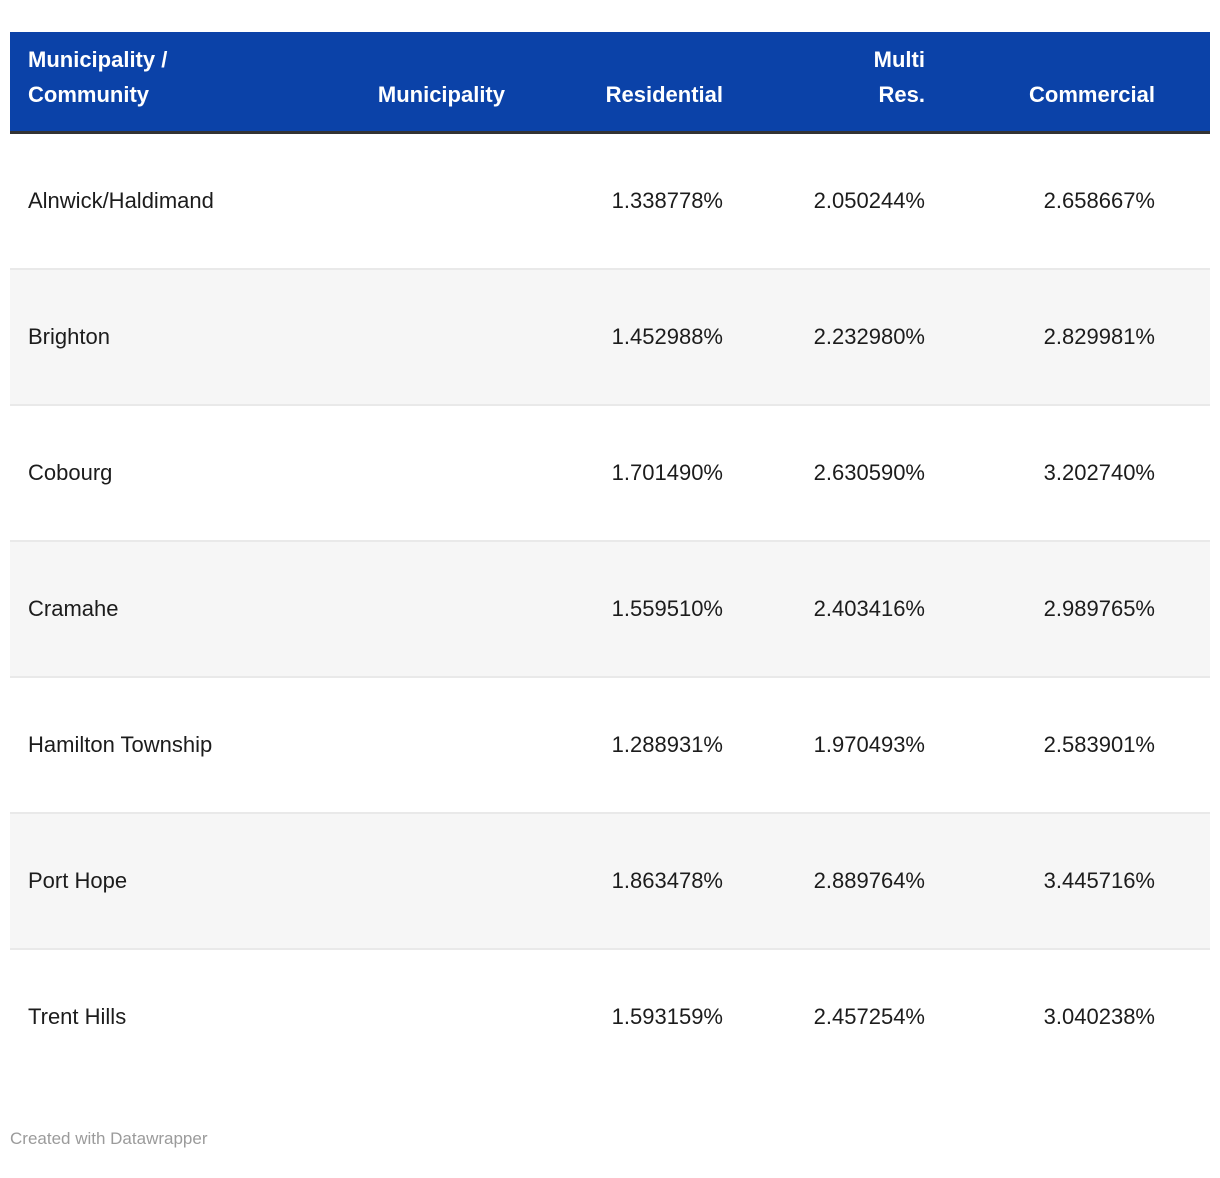  What do you see at coordinates (1072, 744) in the screenshot?
I see `cell-commercial: 2.583901%` at bounding box center [1072, 744].